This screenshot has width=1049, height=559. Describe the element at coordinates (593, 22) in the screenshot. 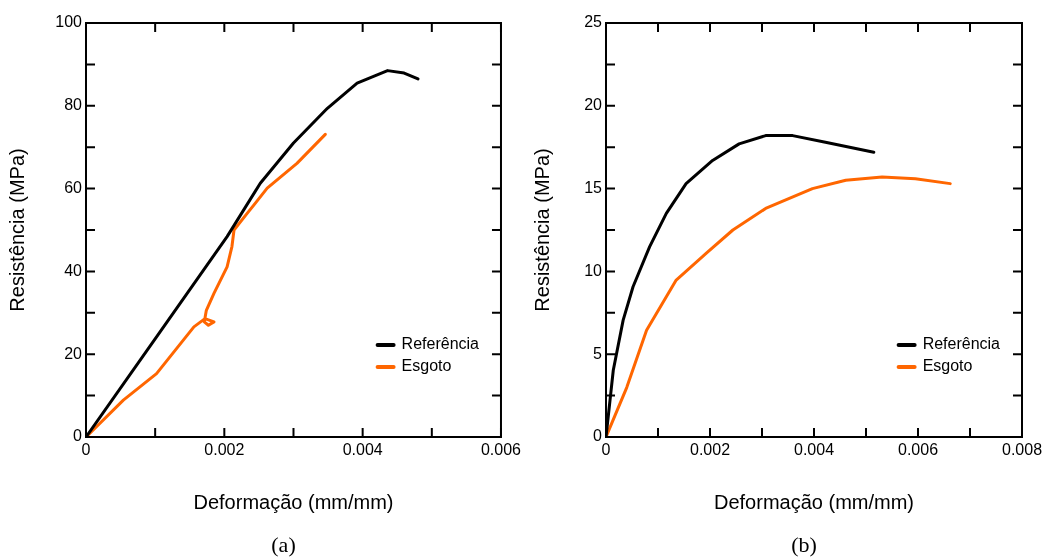

I see `y-tick-label: 25` at that location.